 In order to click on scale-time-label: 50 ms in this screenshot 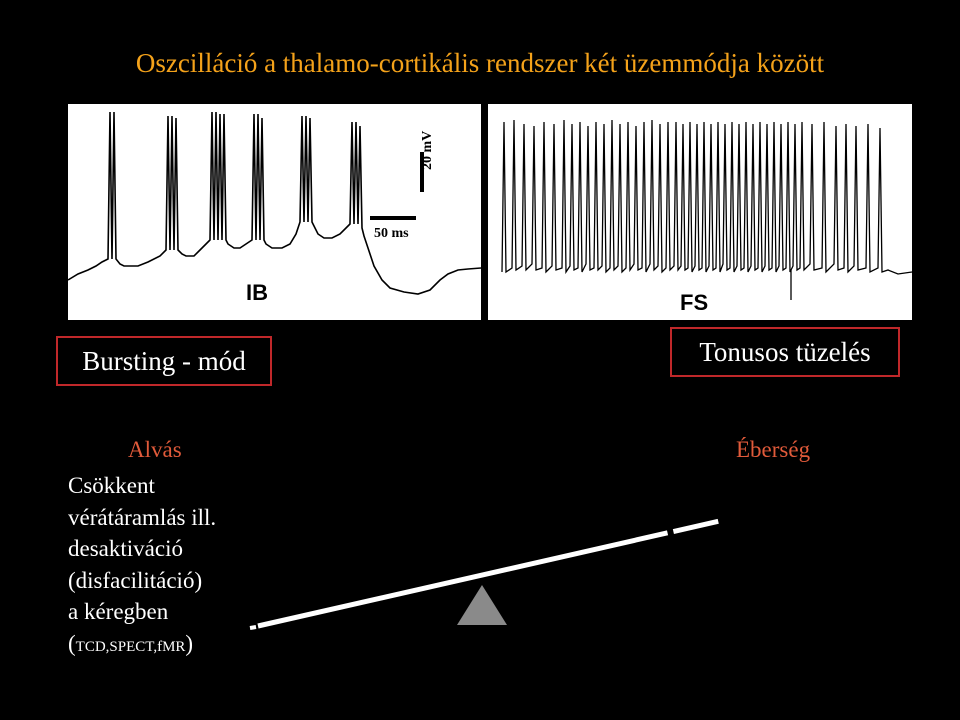, I will do `click(391, 233)`.